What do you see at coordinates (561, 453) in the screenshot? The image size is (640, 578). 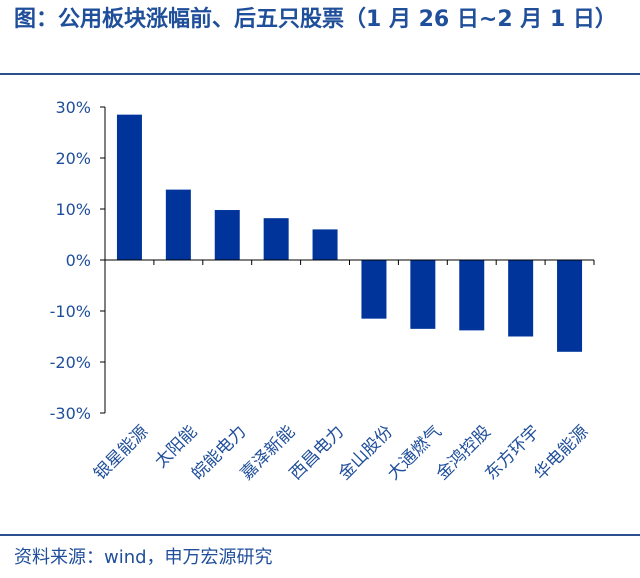 I see `x-tick-label: 华电能源` at bounding box center [561, 453].